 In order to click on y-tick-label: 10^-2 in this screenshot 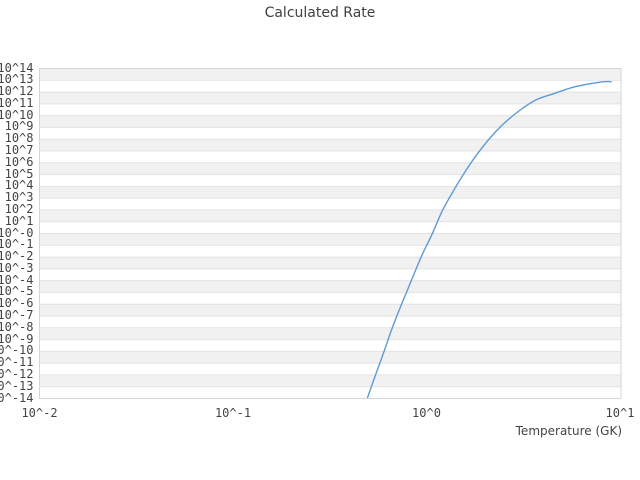, I will do `click(17, 256)`.